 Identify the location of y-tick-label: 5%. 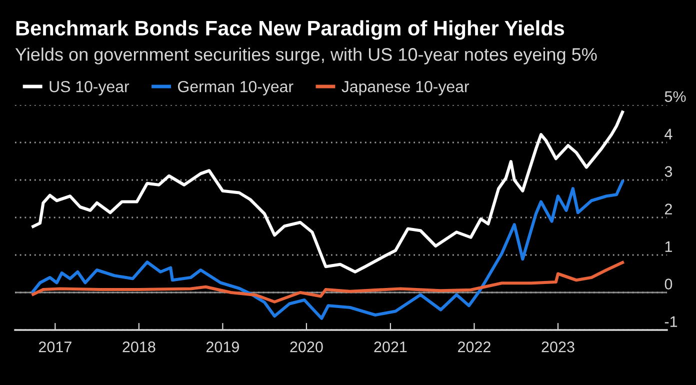
(675, 96).